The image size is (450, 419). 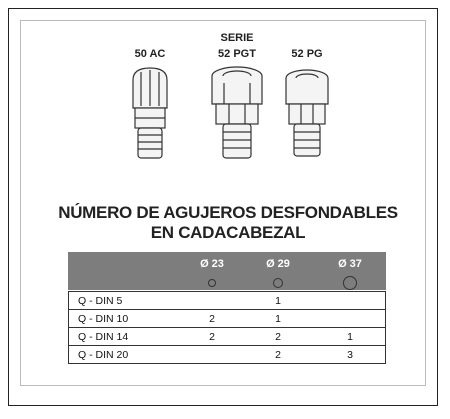 I want to click on heading-line1: NÚMERO DE AGUJEROS DESFONDABLES, so click(x=228, y=212).